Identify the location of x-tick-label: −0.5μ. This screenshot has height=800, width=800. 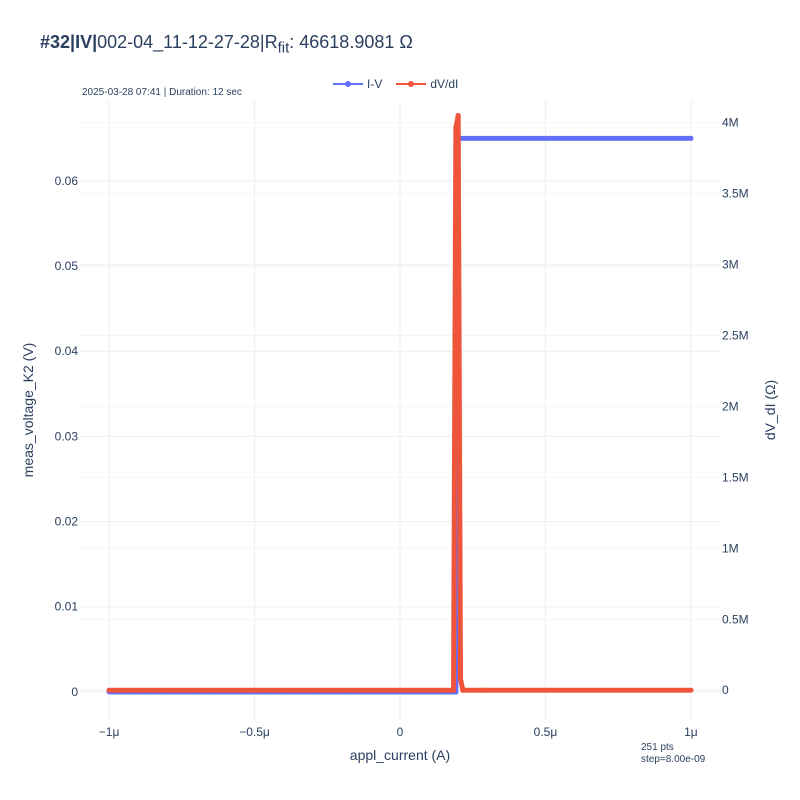
(254, 732).